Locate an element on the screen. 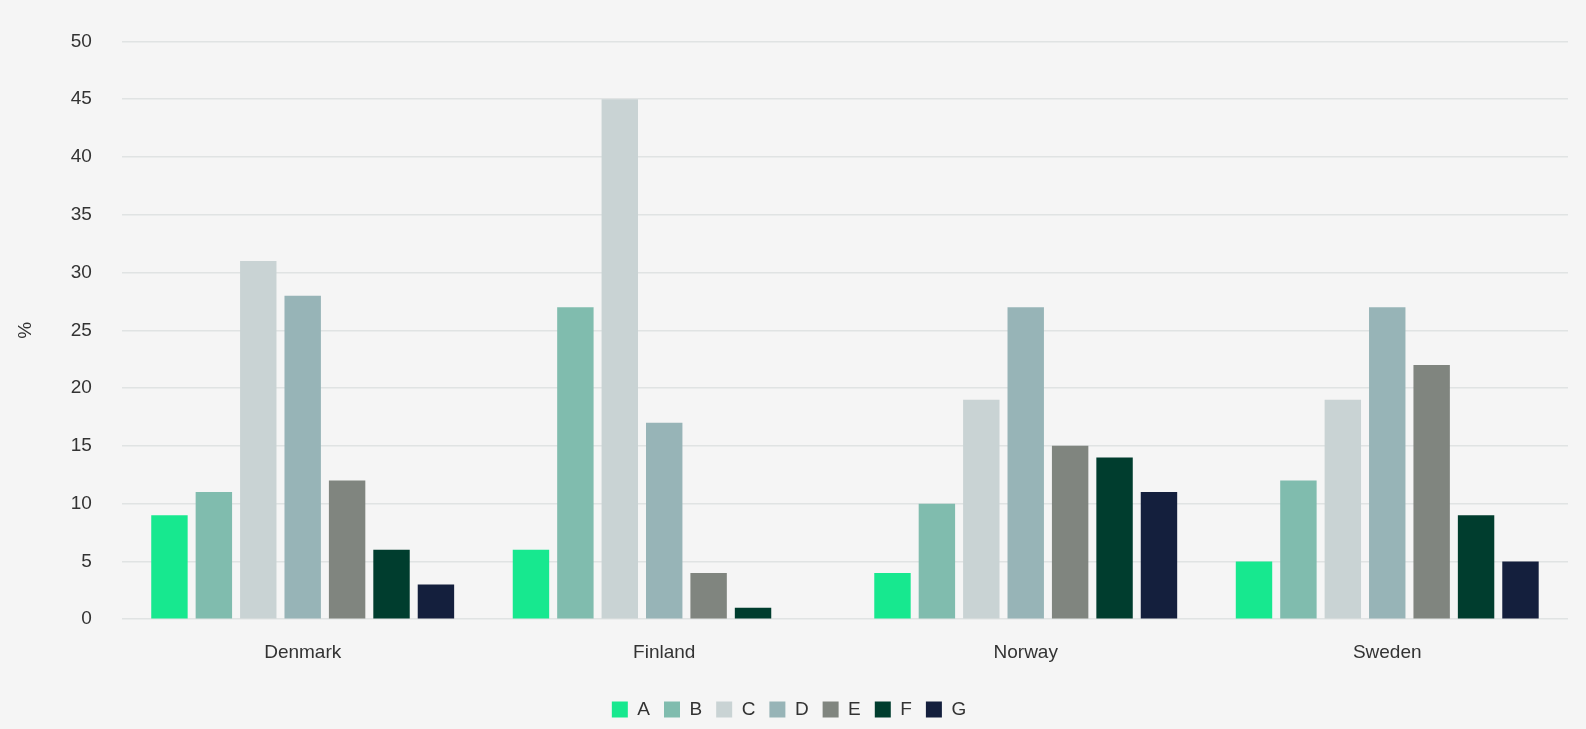 The height and width of the screenshot is (729, 1586). y-axis-title: % is located at coordinates (24, 330).